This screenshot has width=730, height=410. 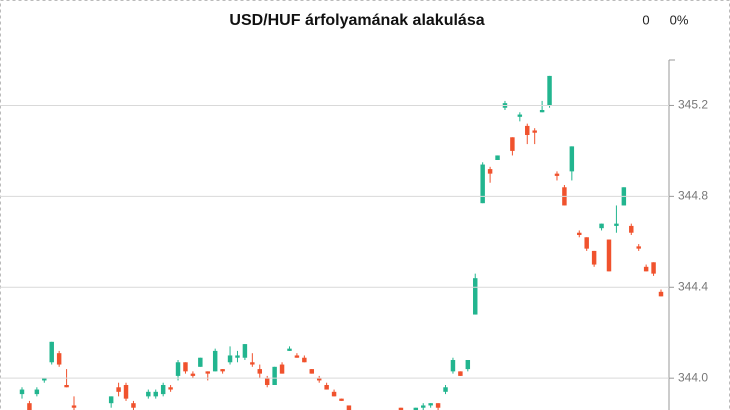 What do you see at coordinates (645, 19) in the screenshot?
I see `change: 0` at bounding box center [645, 19].